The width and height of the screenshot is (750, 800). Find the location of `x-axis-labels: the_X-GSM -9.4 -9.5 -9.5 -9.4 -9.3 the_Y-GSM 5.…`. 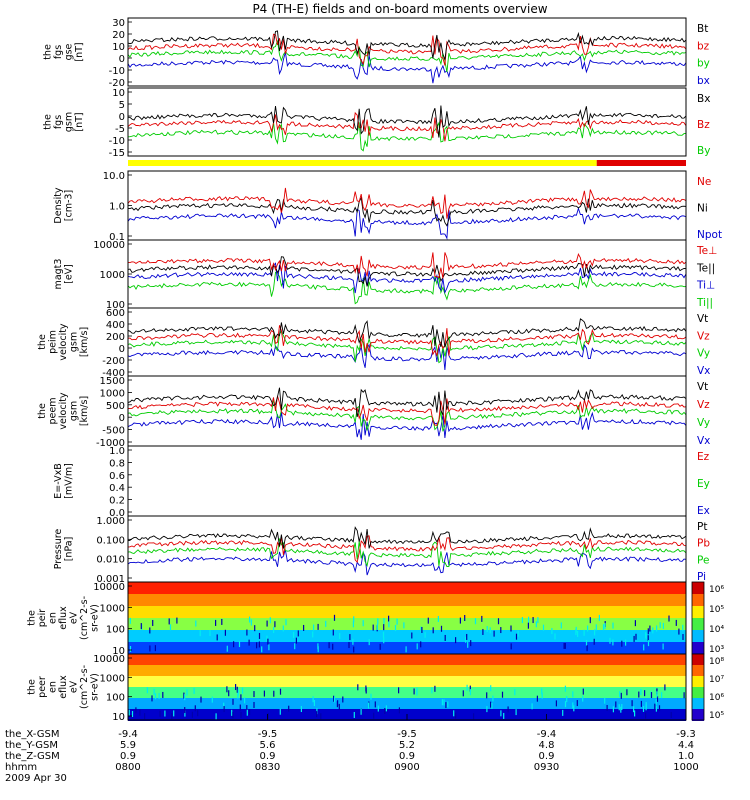

x-axis-labels: the_X-GSM -9.4 -9.5 -9.5 -9.4 -9.3 the_Y-GSM 5.… is located at coordinates (352, 749).